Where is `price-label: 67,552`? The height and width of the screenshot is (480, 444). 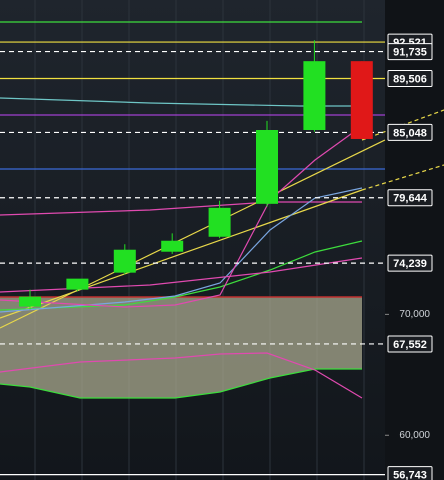 price-label: 67,552 is located at coordinates (410, 345).